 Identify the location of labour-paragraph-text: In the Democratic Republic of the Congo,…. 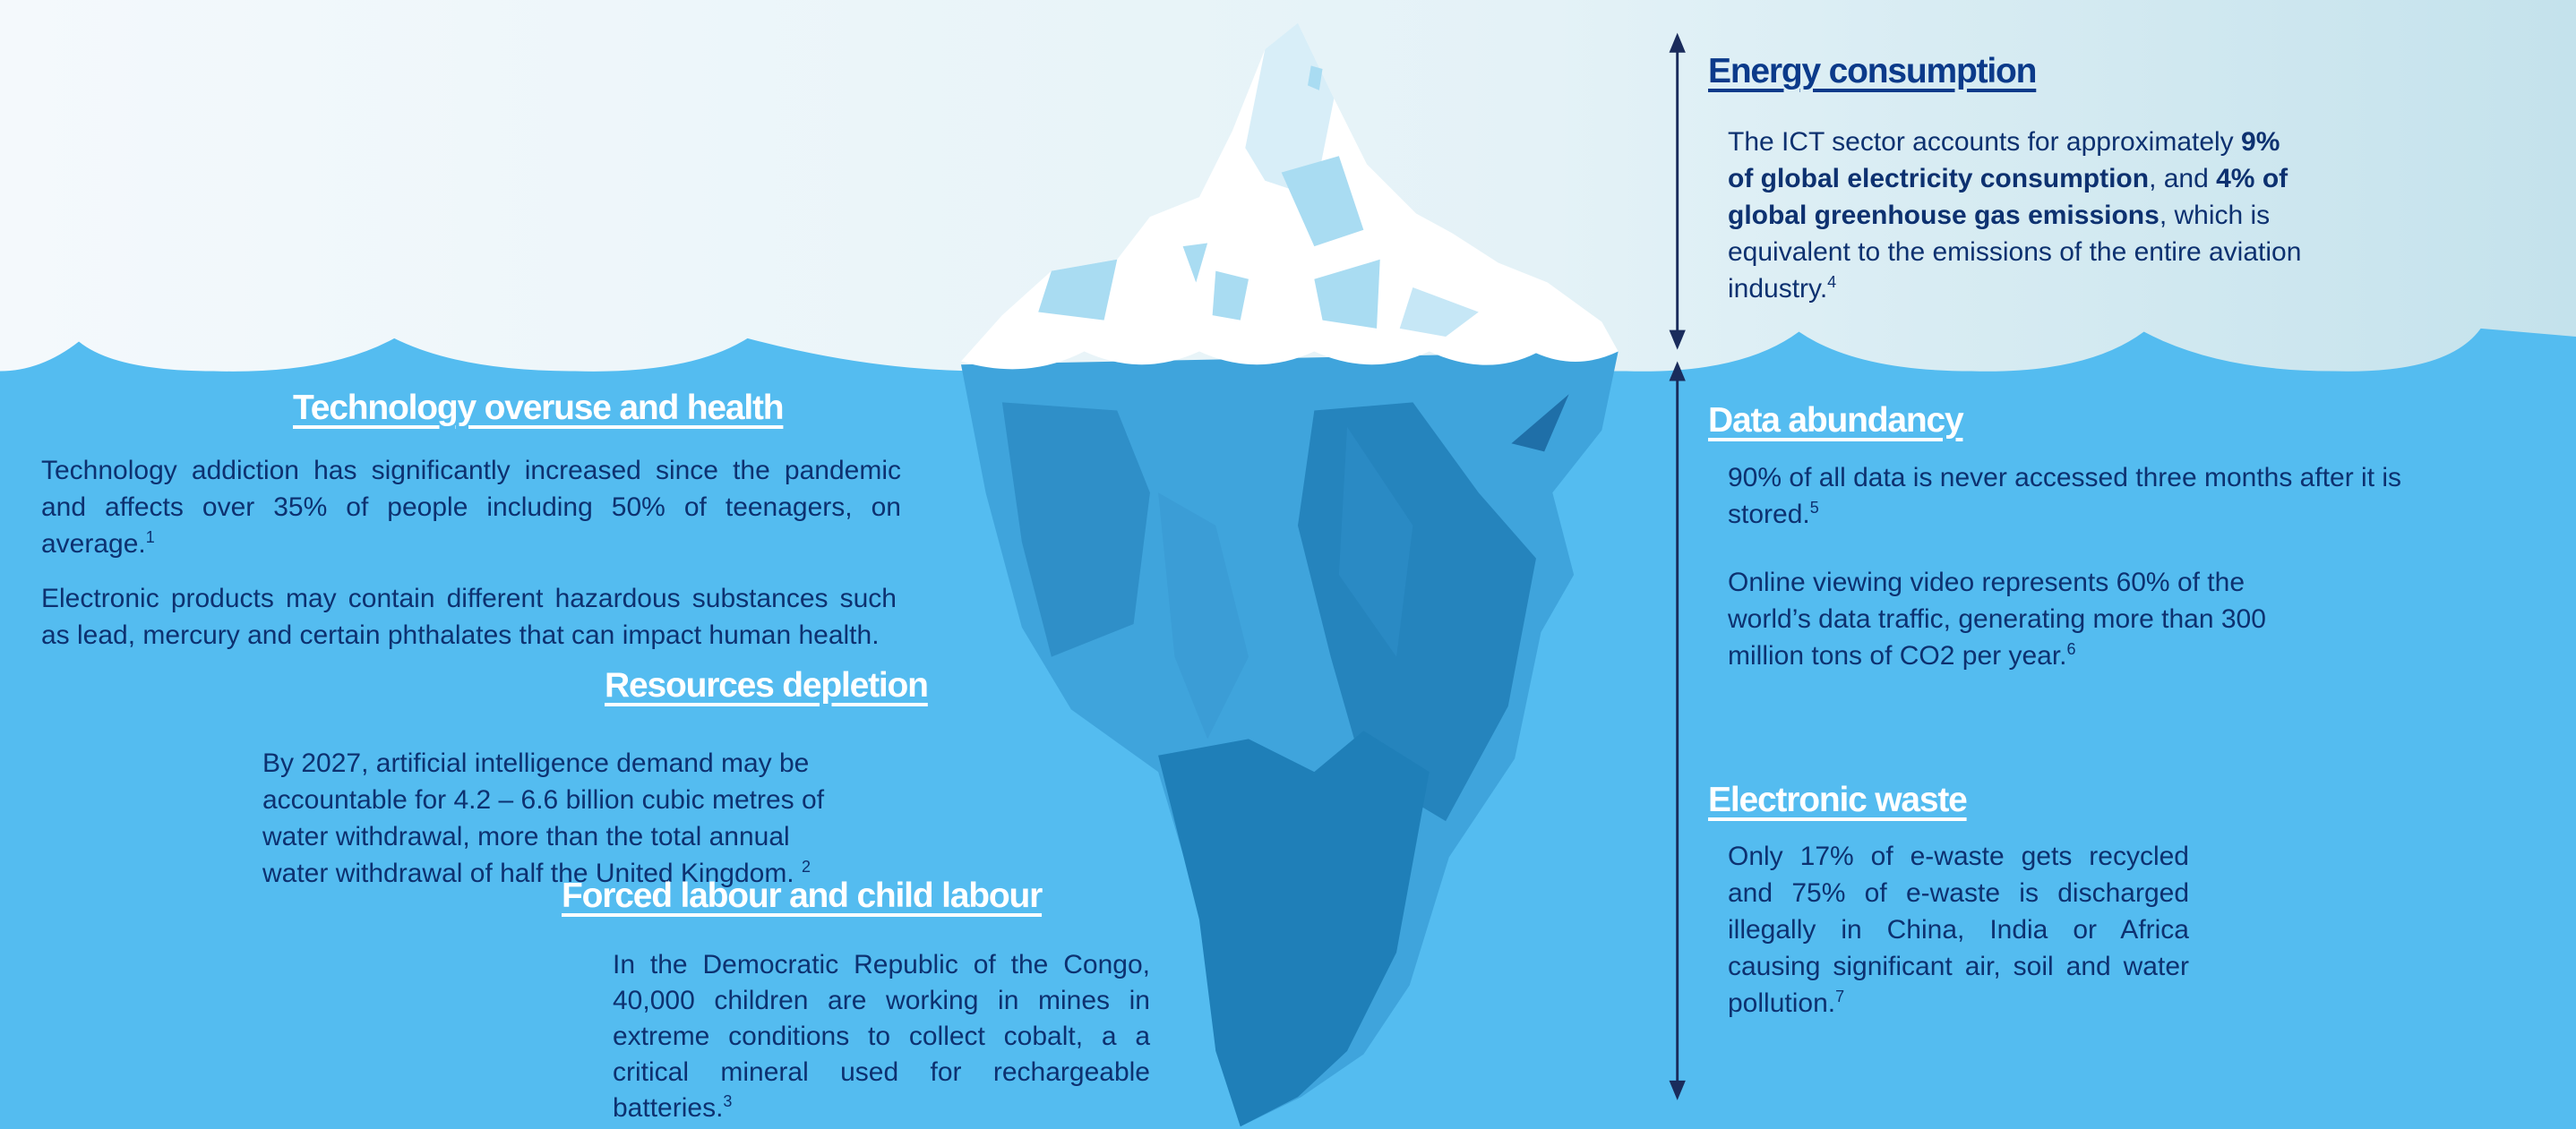
(881, 1036).